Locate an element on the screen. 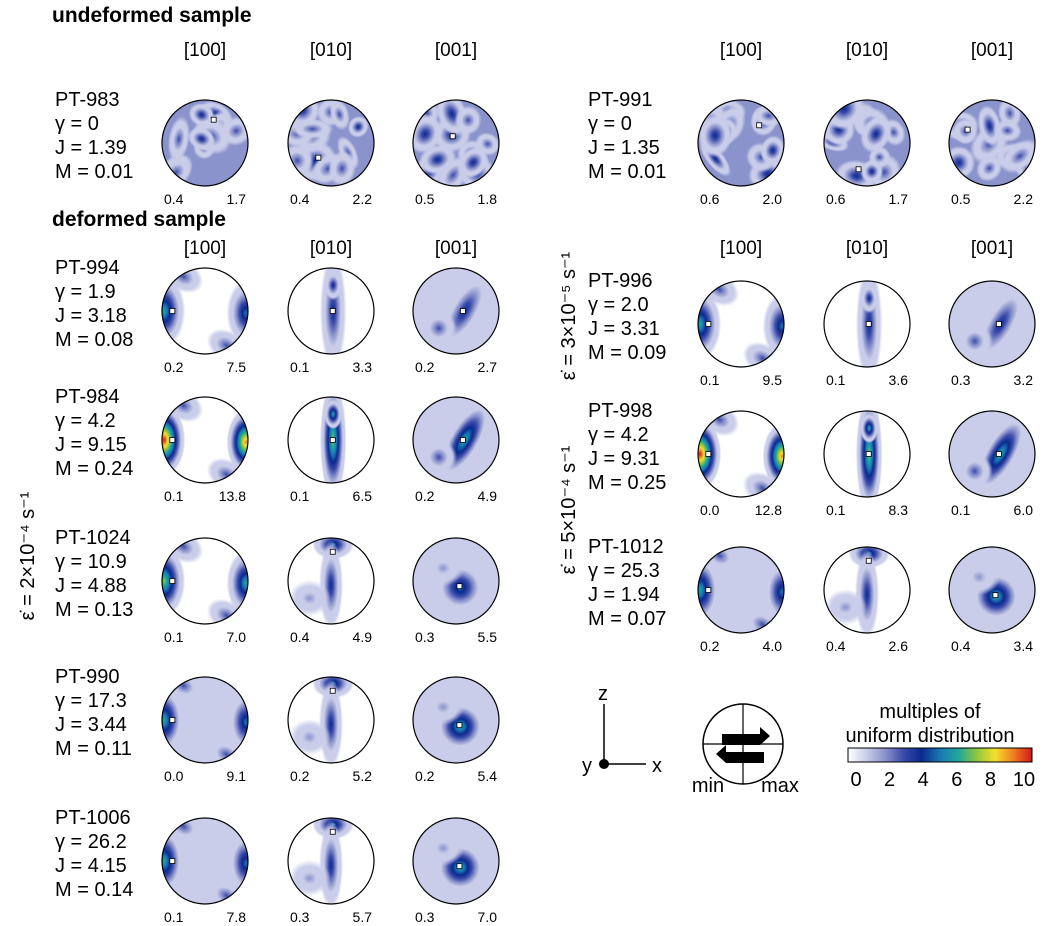 This screenshot has width=1056, height=926. pole-figure-PT-991-0: 0.6 2.0 is located at coordinates (741, 153).